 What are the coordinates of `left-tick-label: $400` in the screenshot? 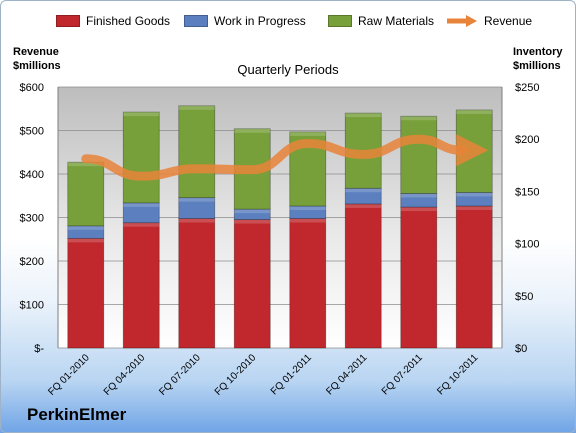 It's located at (32, 175).